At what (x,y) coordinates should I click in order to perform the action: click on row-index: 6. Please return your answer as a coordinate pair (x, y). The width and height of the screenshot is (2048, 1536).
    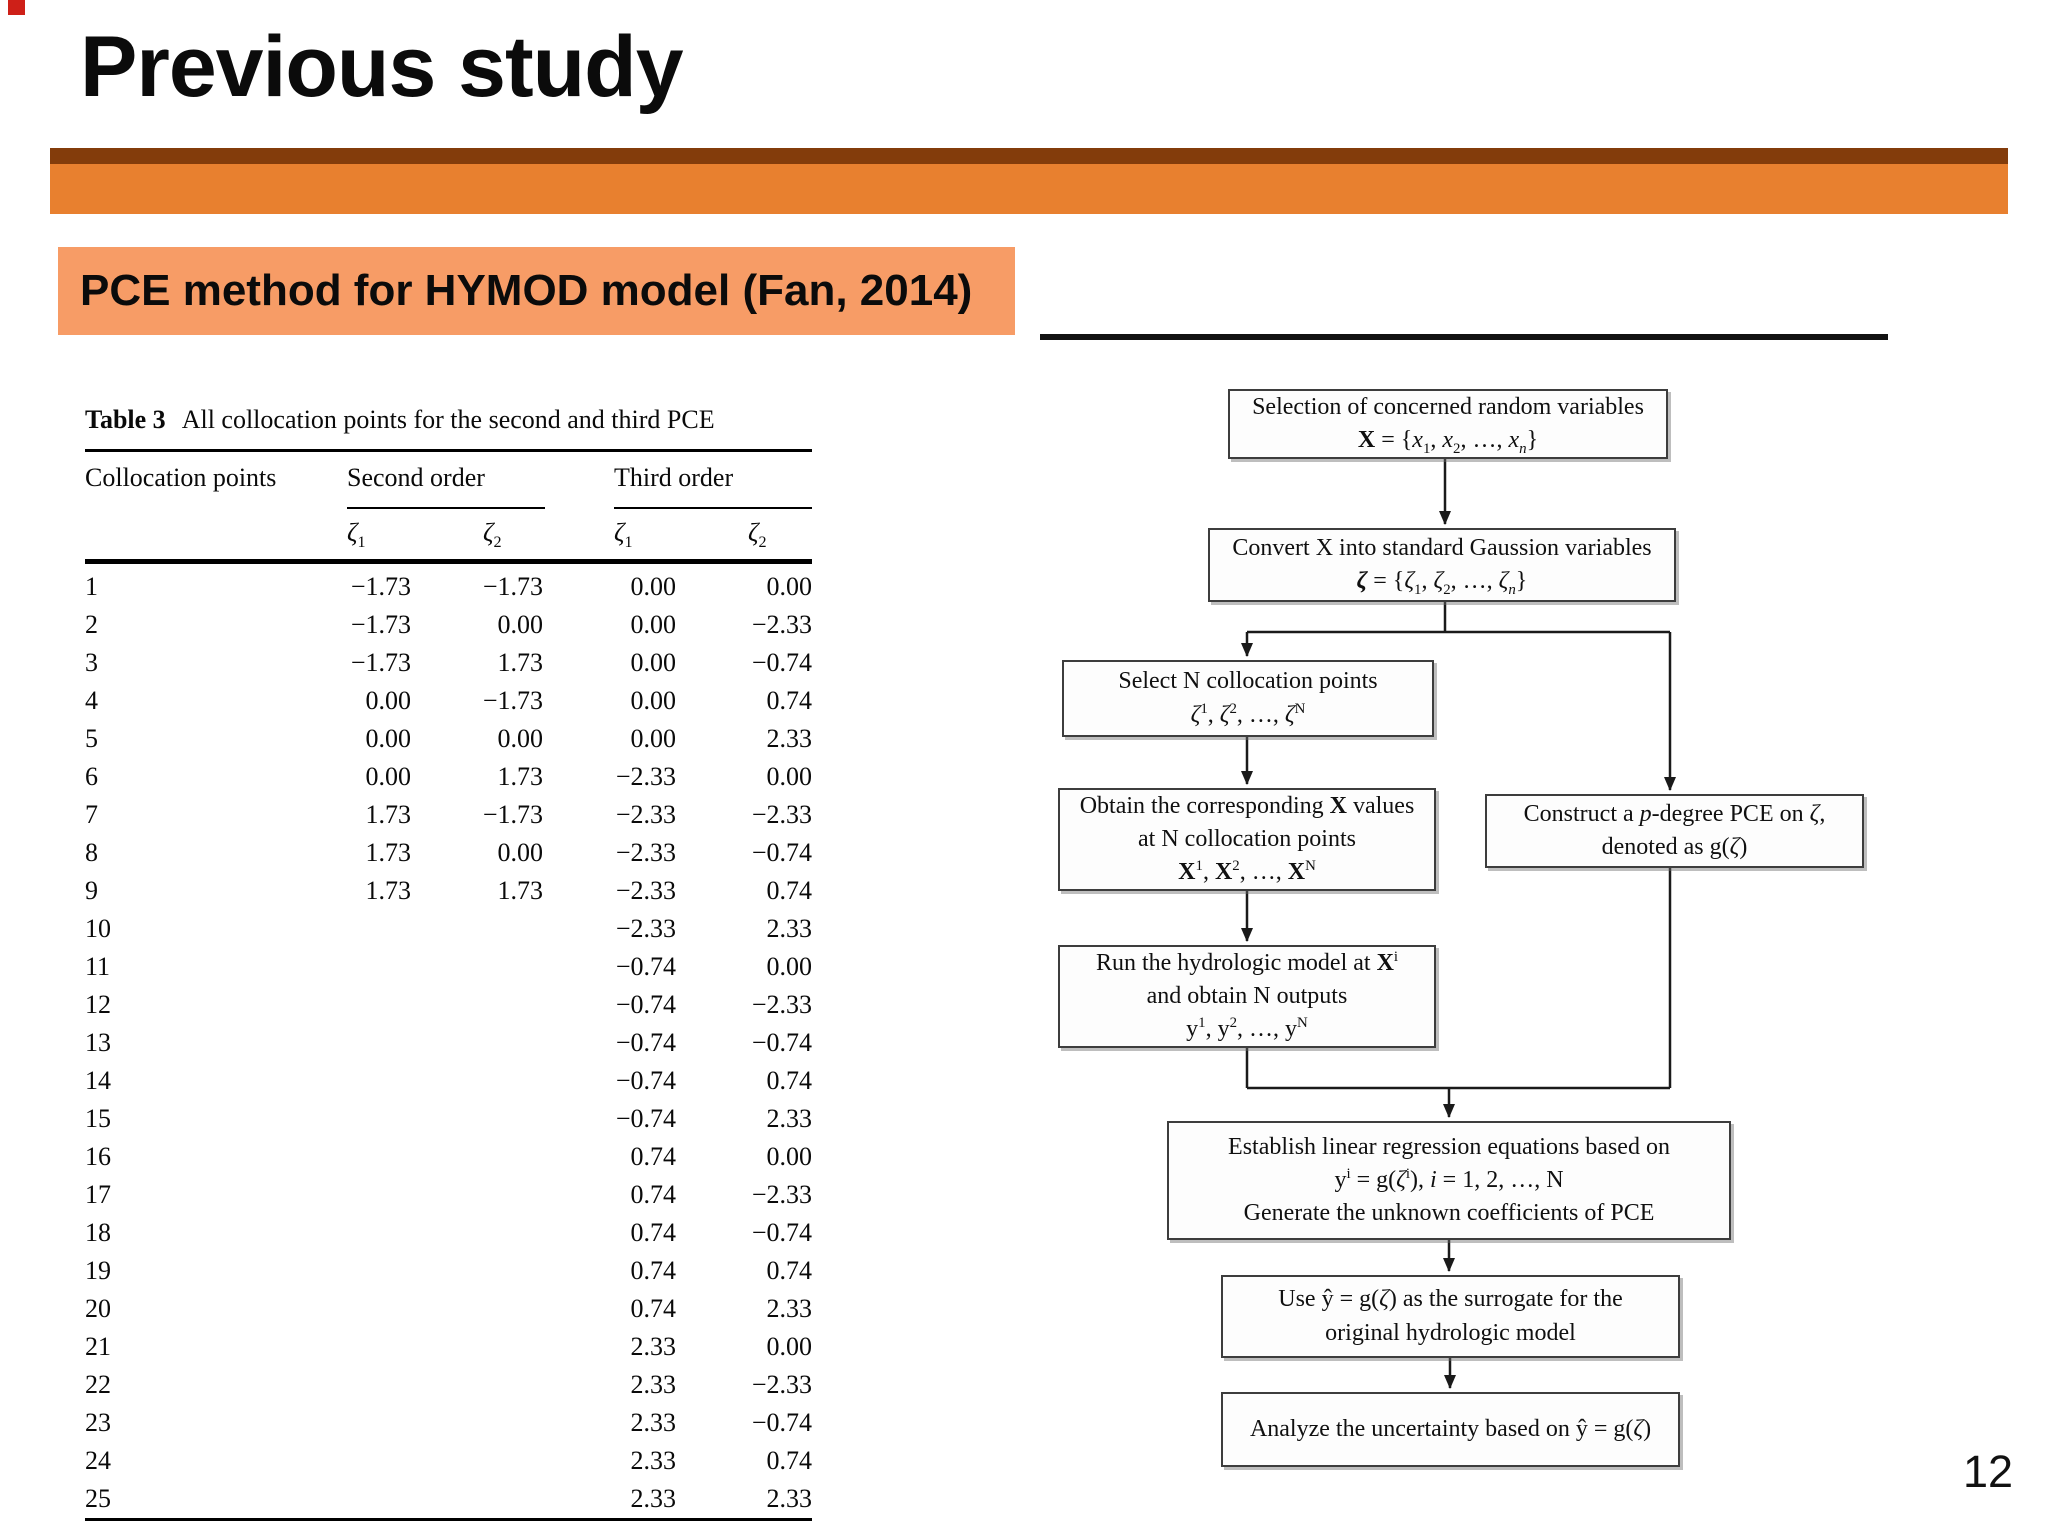
    Looking at the image, I should click on (91, 776).